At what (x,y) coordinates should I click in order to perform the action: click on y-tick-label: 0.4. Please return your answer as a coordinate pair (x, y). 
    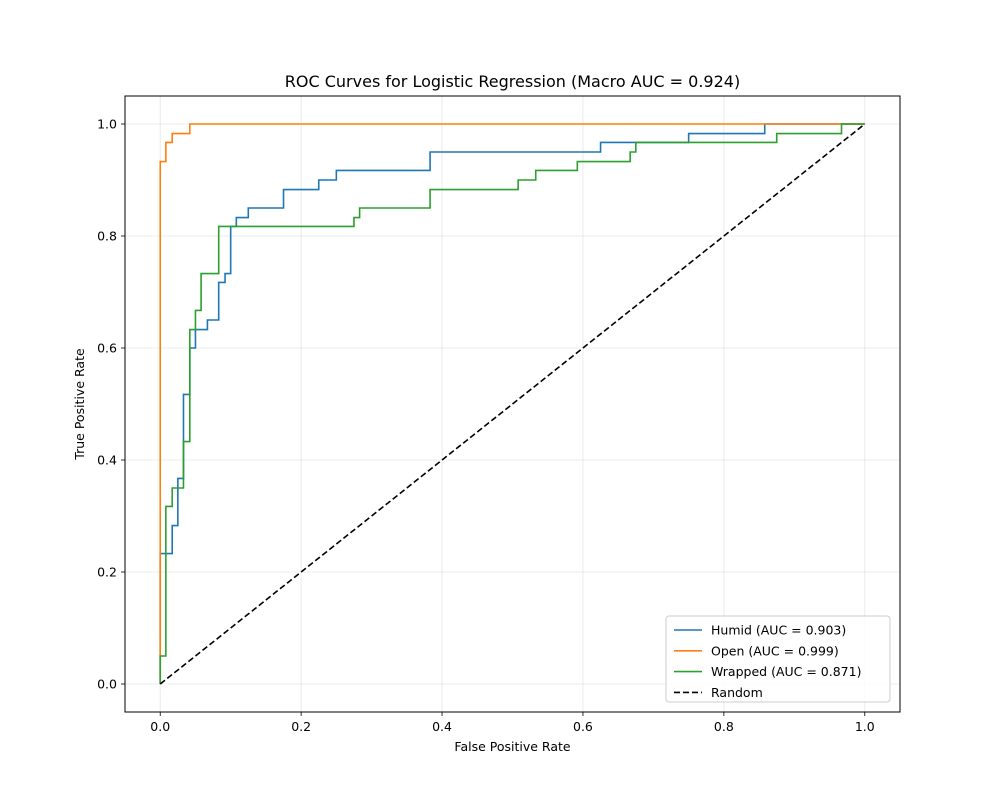
    Looking at the image, I should click on (107, 460).